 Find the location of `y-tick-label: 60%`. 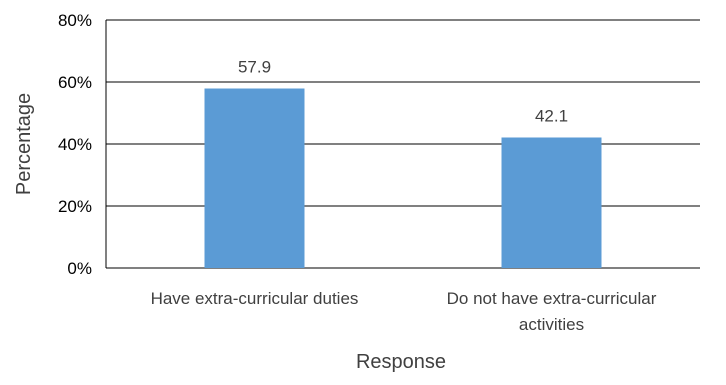

y-tick-label: 60% is located at coordinates (75, 82).